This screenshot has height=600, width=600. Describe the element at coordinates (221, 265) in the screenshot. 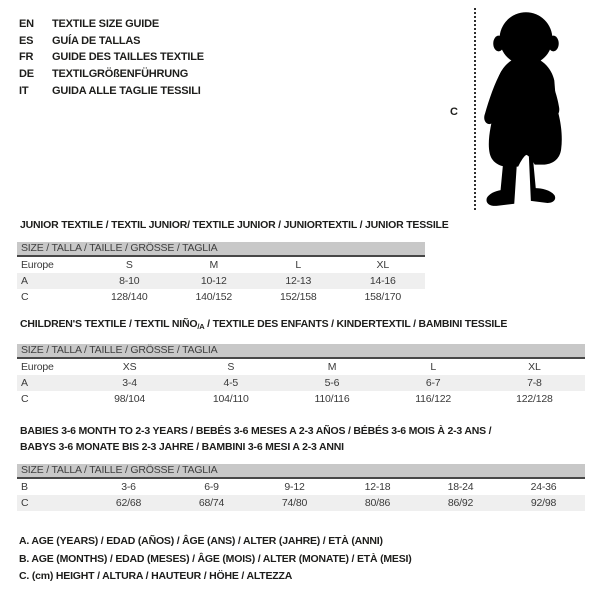

I see `table-row: Europe S M L XL` at that location.